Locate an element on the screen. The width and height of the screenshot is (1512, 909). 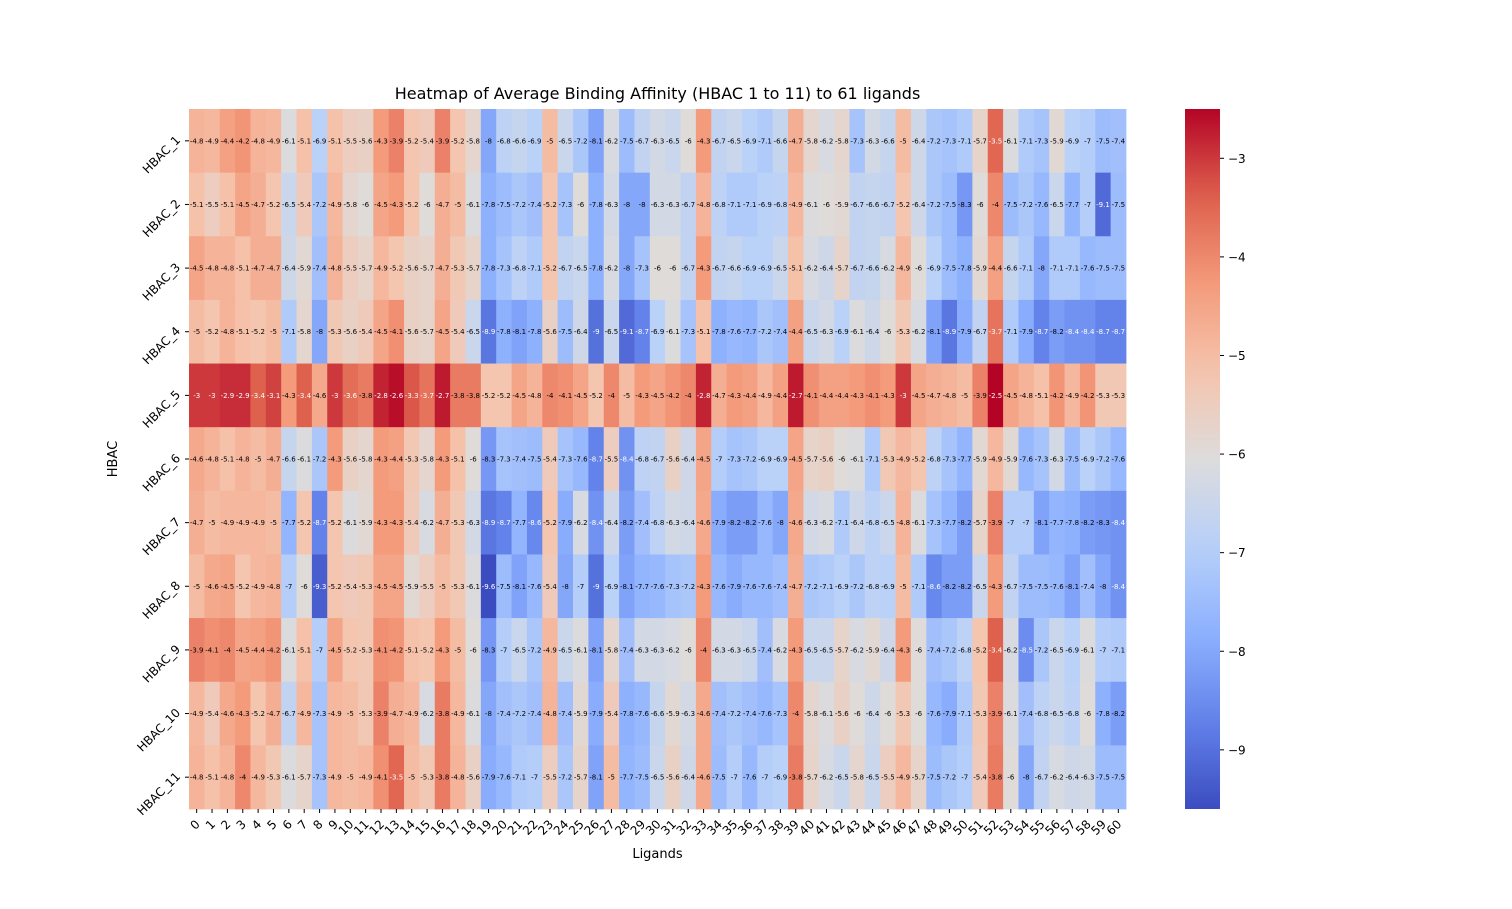
cell-value-label: -7 is located at coordinates (765, 778).